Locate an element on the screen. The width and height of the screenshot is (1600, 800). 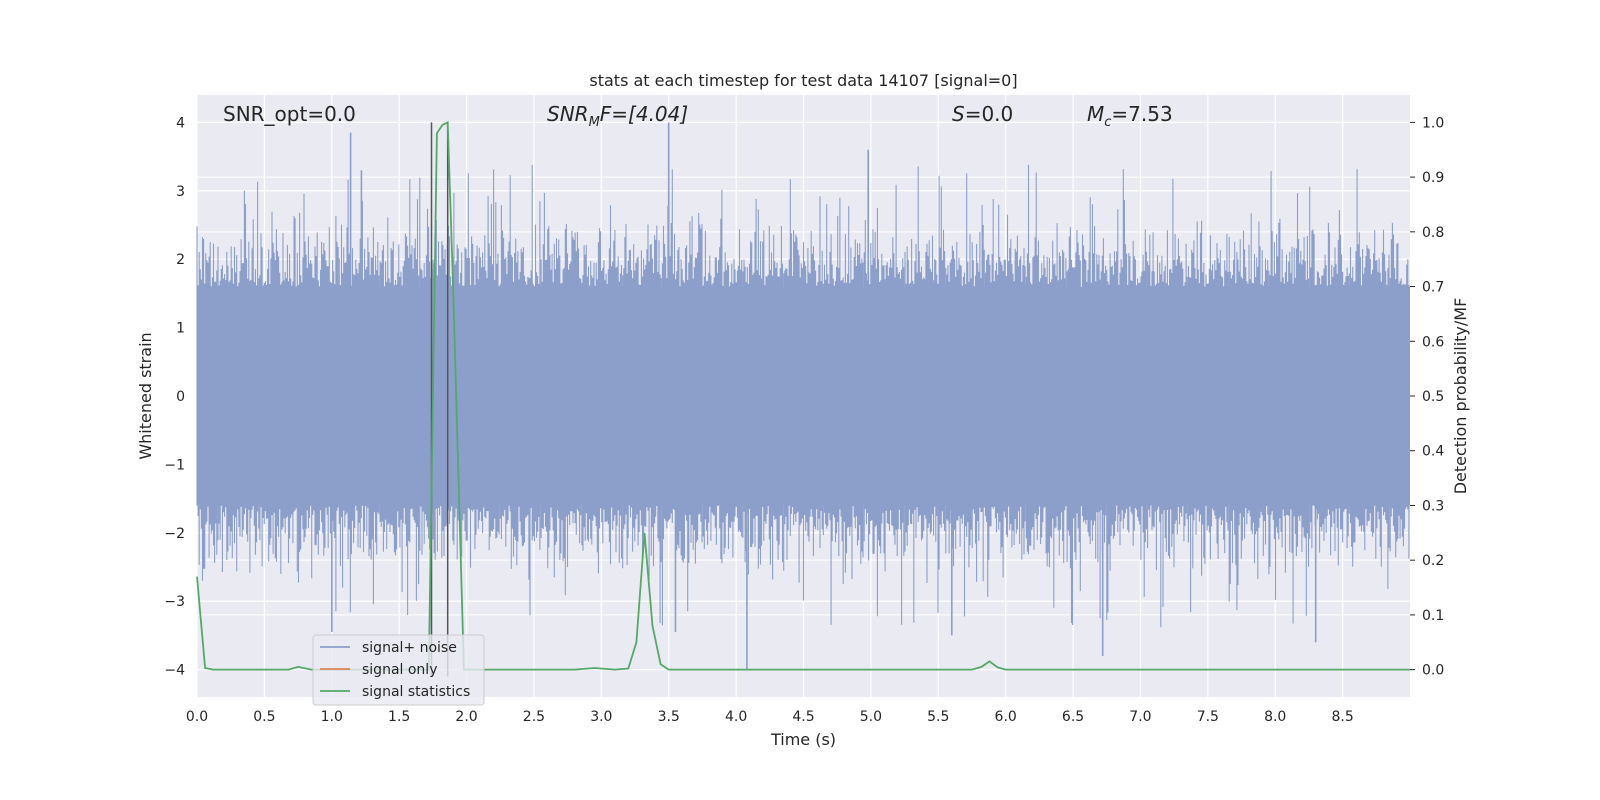
y-tick-label: −4 is located at coordinates (174, 671).